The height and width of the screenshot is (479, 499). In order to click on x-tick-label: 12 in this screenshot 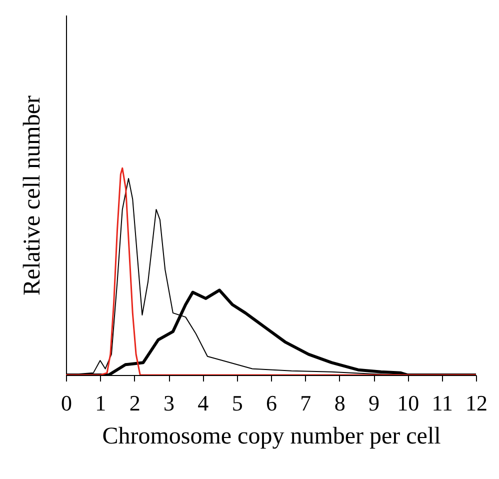, I will do `click(477, 403)`.